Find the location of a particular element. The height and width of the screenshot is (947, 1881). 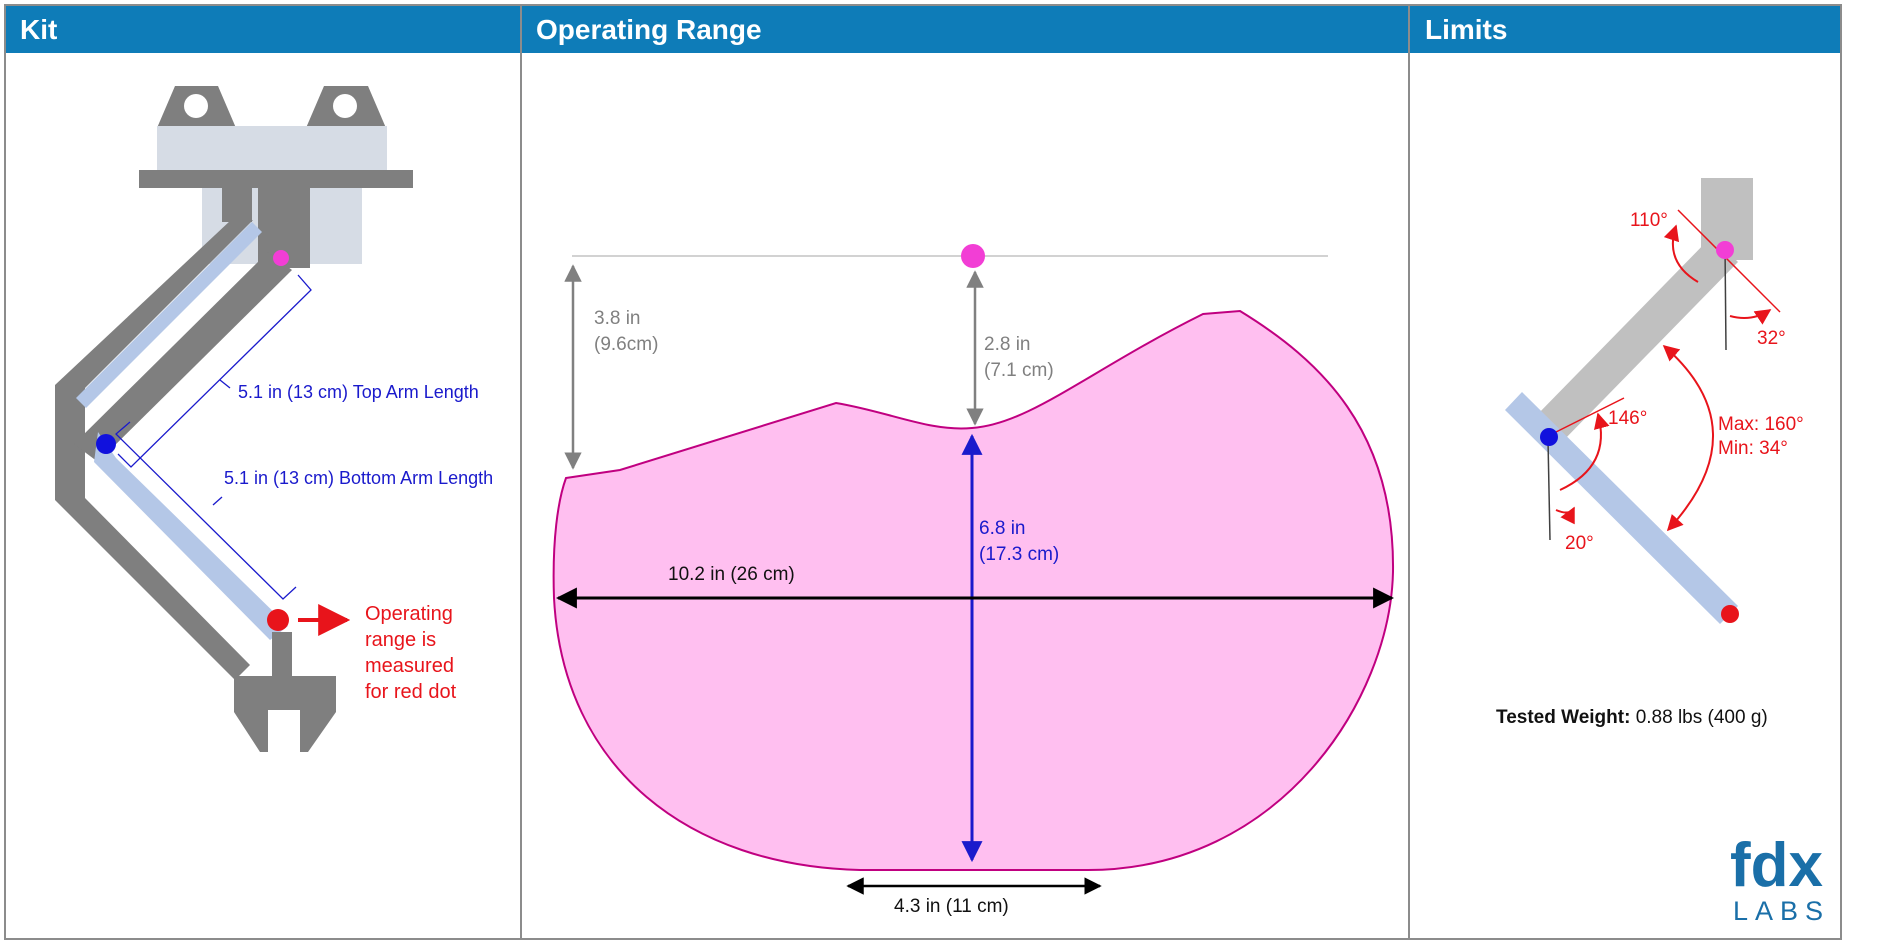

range-pink-dot is located at coordinates (973, 256).